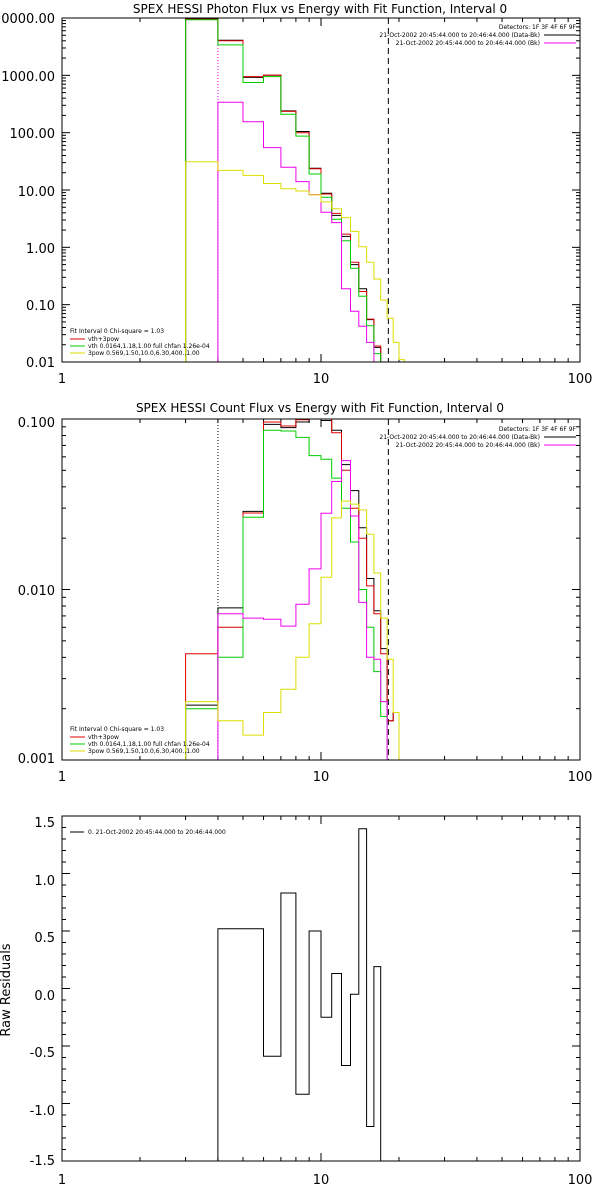  What do you see at coordinates (42, 1111) in the screenshot?
I see `y-tick-label: -1.0` at bounding box center [42, 1111].